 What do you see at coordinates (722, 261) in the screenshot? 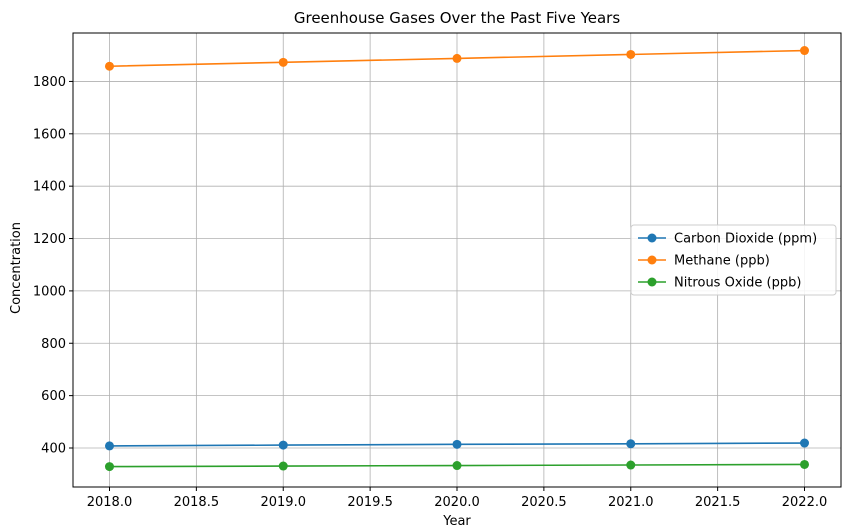
I see `legend-label: Methane (ppb)` at bounding box center [722, 261].